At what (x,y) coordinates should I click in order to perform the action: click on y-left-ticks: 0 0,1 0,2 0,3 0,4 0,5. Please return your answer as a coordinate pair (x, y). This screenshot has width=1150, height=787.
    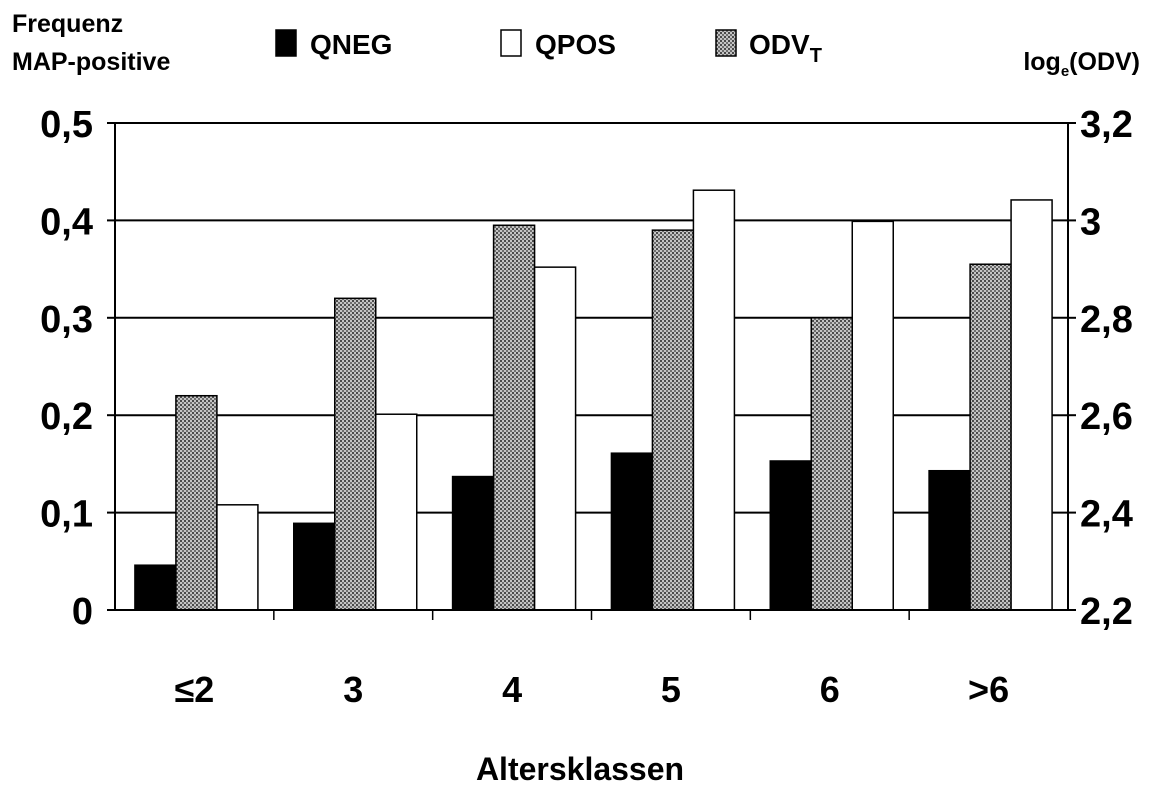
    Looking at the image, I should click on (77, 368).